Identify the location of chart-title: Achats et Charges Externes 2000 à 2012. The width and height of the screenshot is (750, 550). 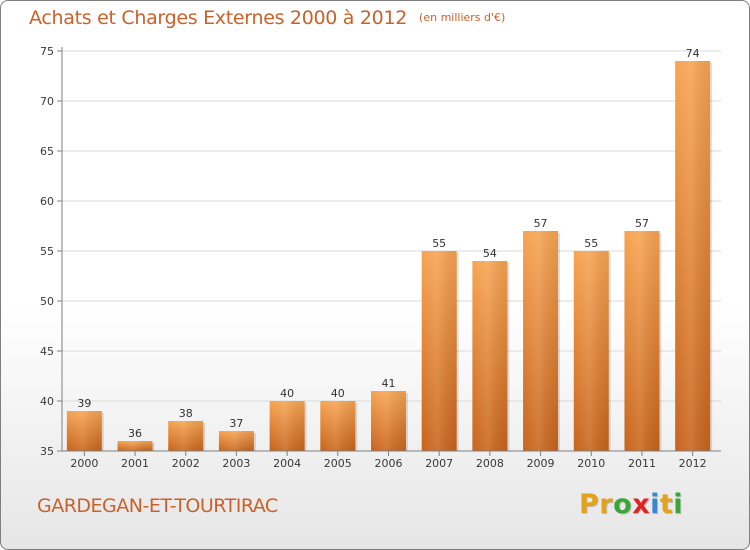
(218, 18).